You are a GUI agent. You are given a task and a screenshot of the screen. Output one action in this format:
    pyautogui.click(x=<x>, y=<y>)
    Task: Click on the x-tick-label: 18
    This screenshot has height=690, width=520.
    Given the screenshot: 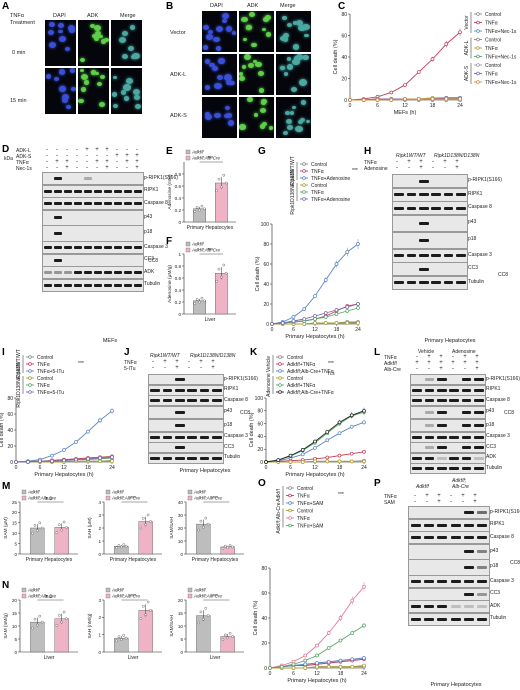 What is the action you would take?
    pyautogui.click(x=433, y=106)
    